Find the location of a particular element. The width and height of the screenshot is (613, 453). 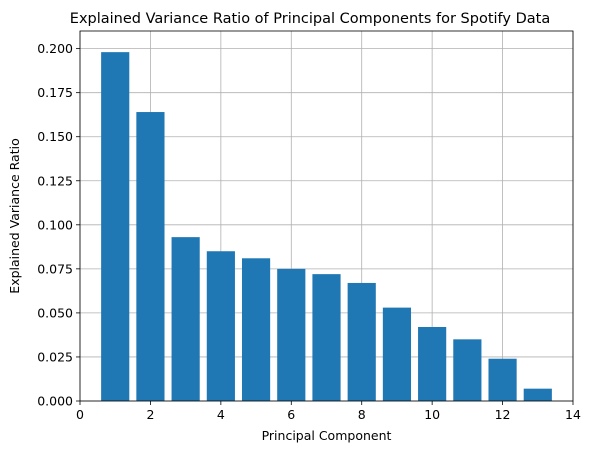

x-tick-label: 10 is located at coordinates (432, 414).